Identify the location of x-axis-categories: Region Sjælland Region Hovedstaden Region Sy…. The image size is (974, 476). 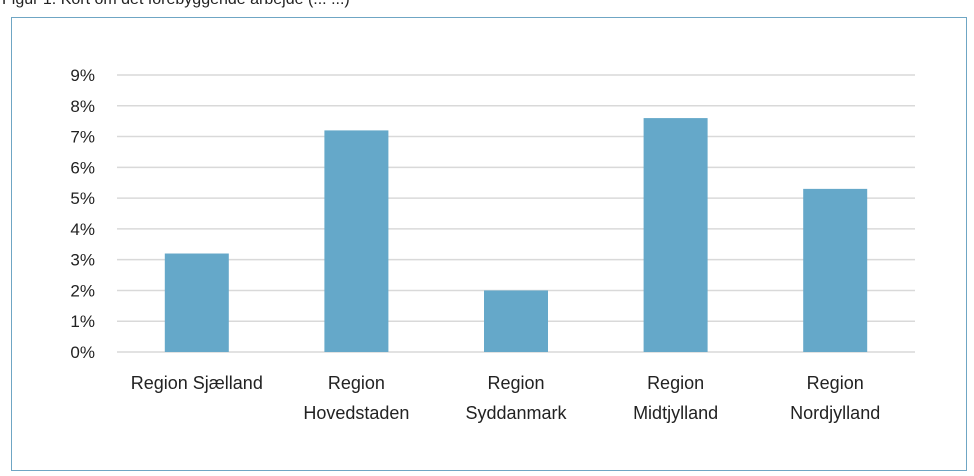
(505, 398).